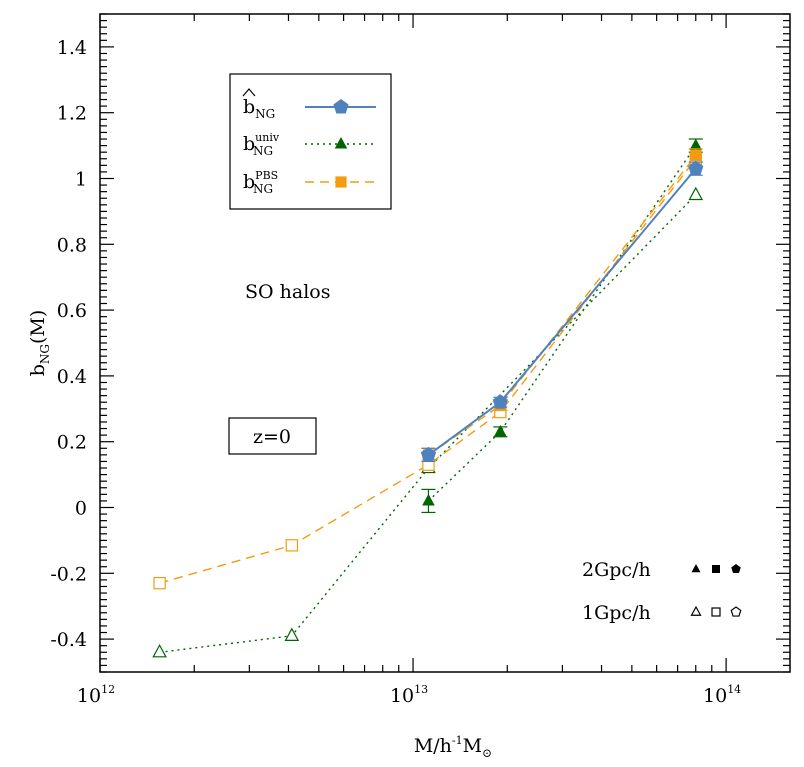  What do you see at coordinates (72, 377) in the screenshot?
I see `y-tick-label: 0.4` at bounding box center [72, 377].